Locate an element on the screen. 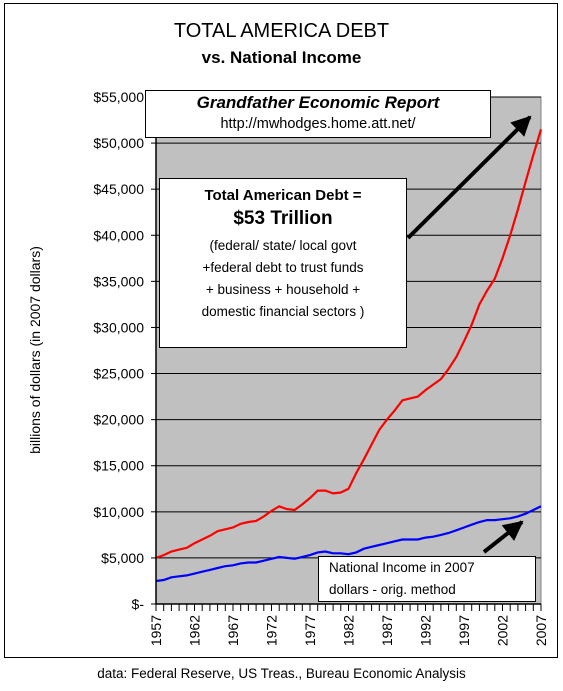  debt-line: + business + household + is located at coordinates (283, 289).